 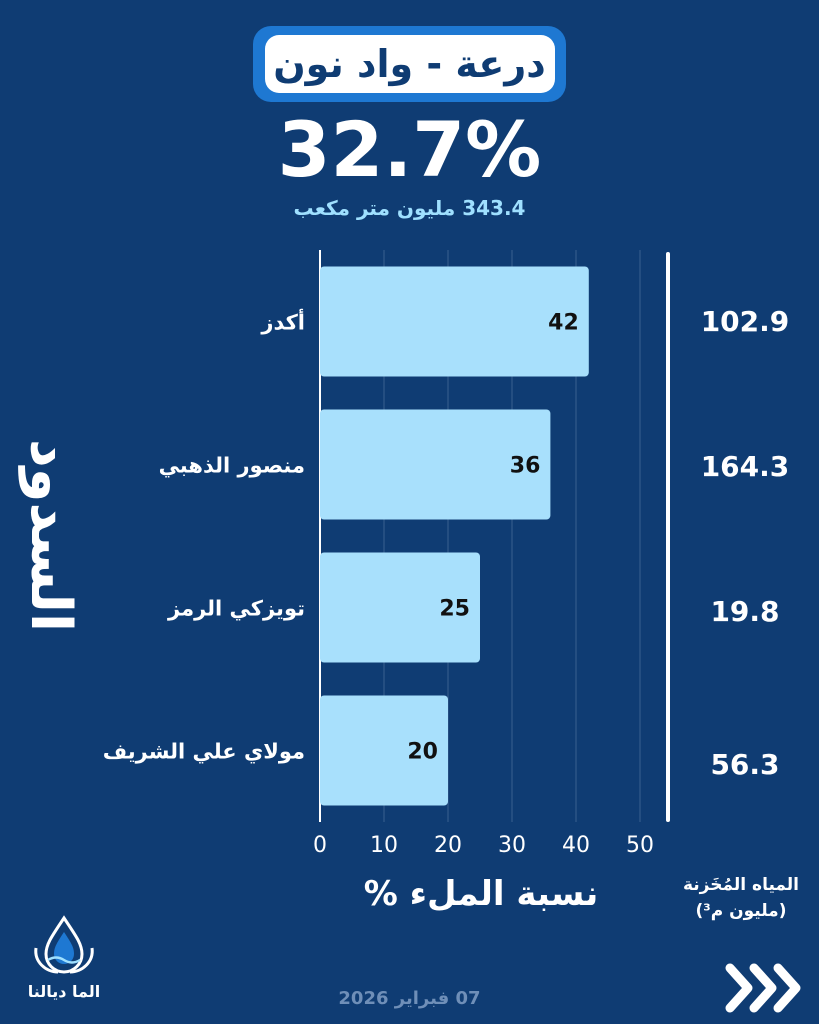 I want to click on category-label: مولاي علي الشريف, so click(x=204, y=752).